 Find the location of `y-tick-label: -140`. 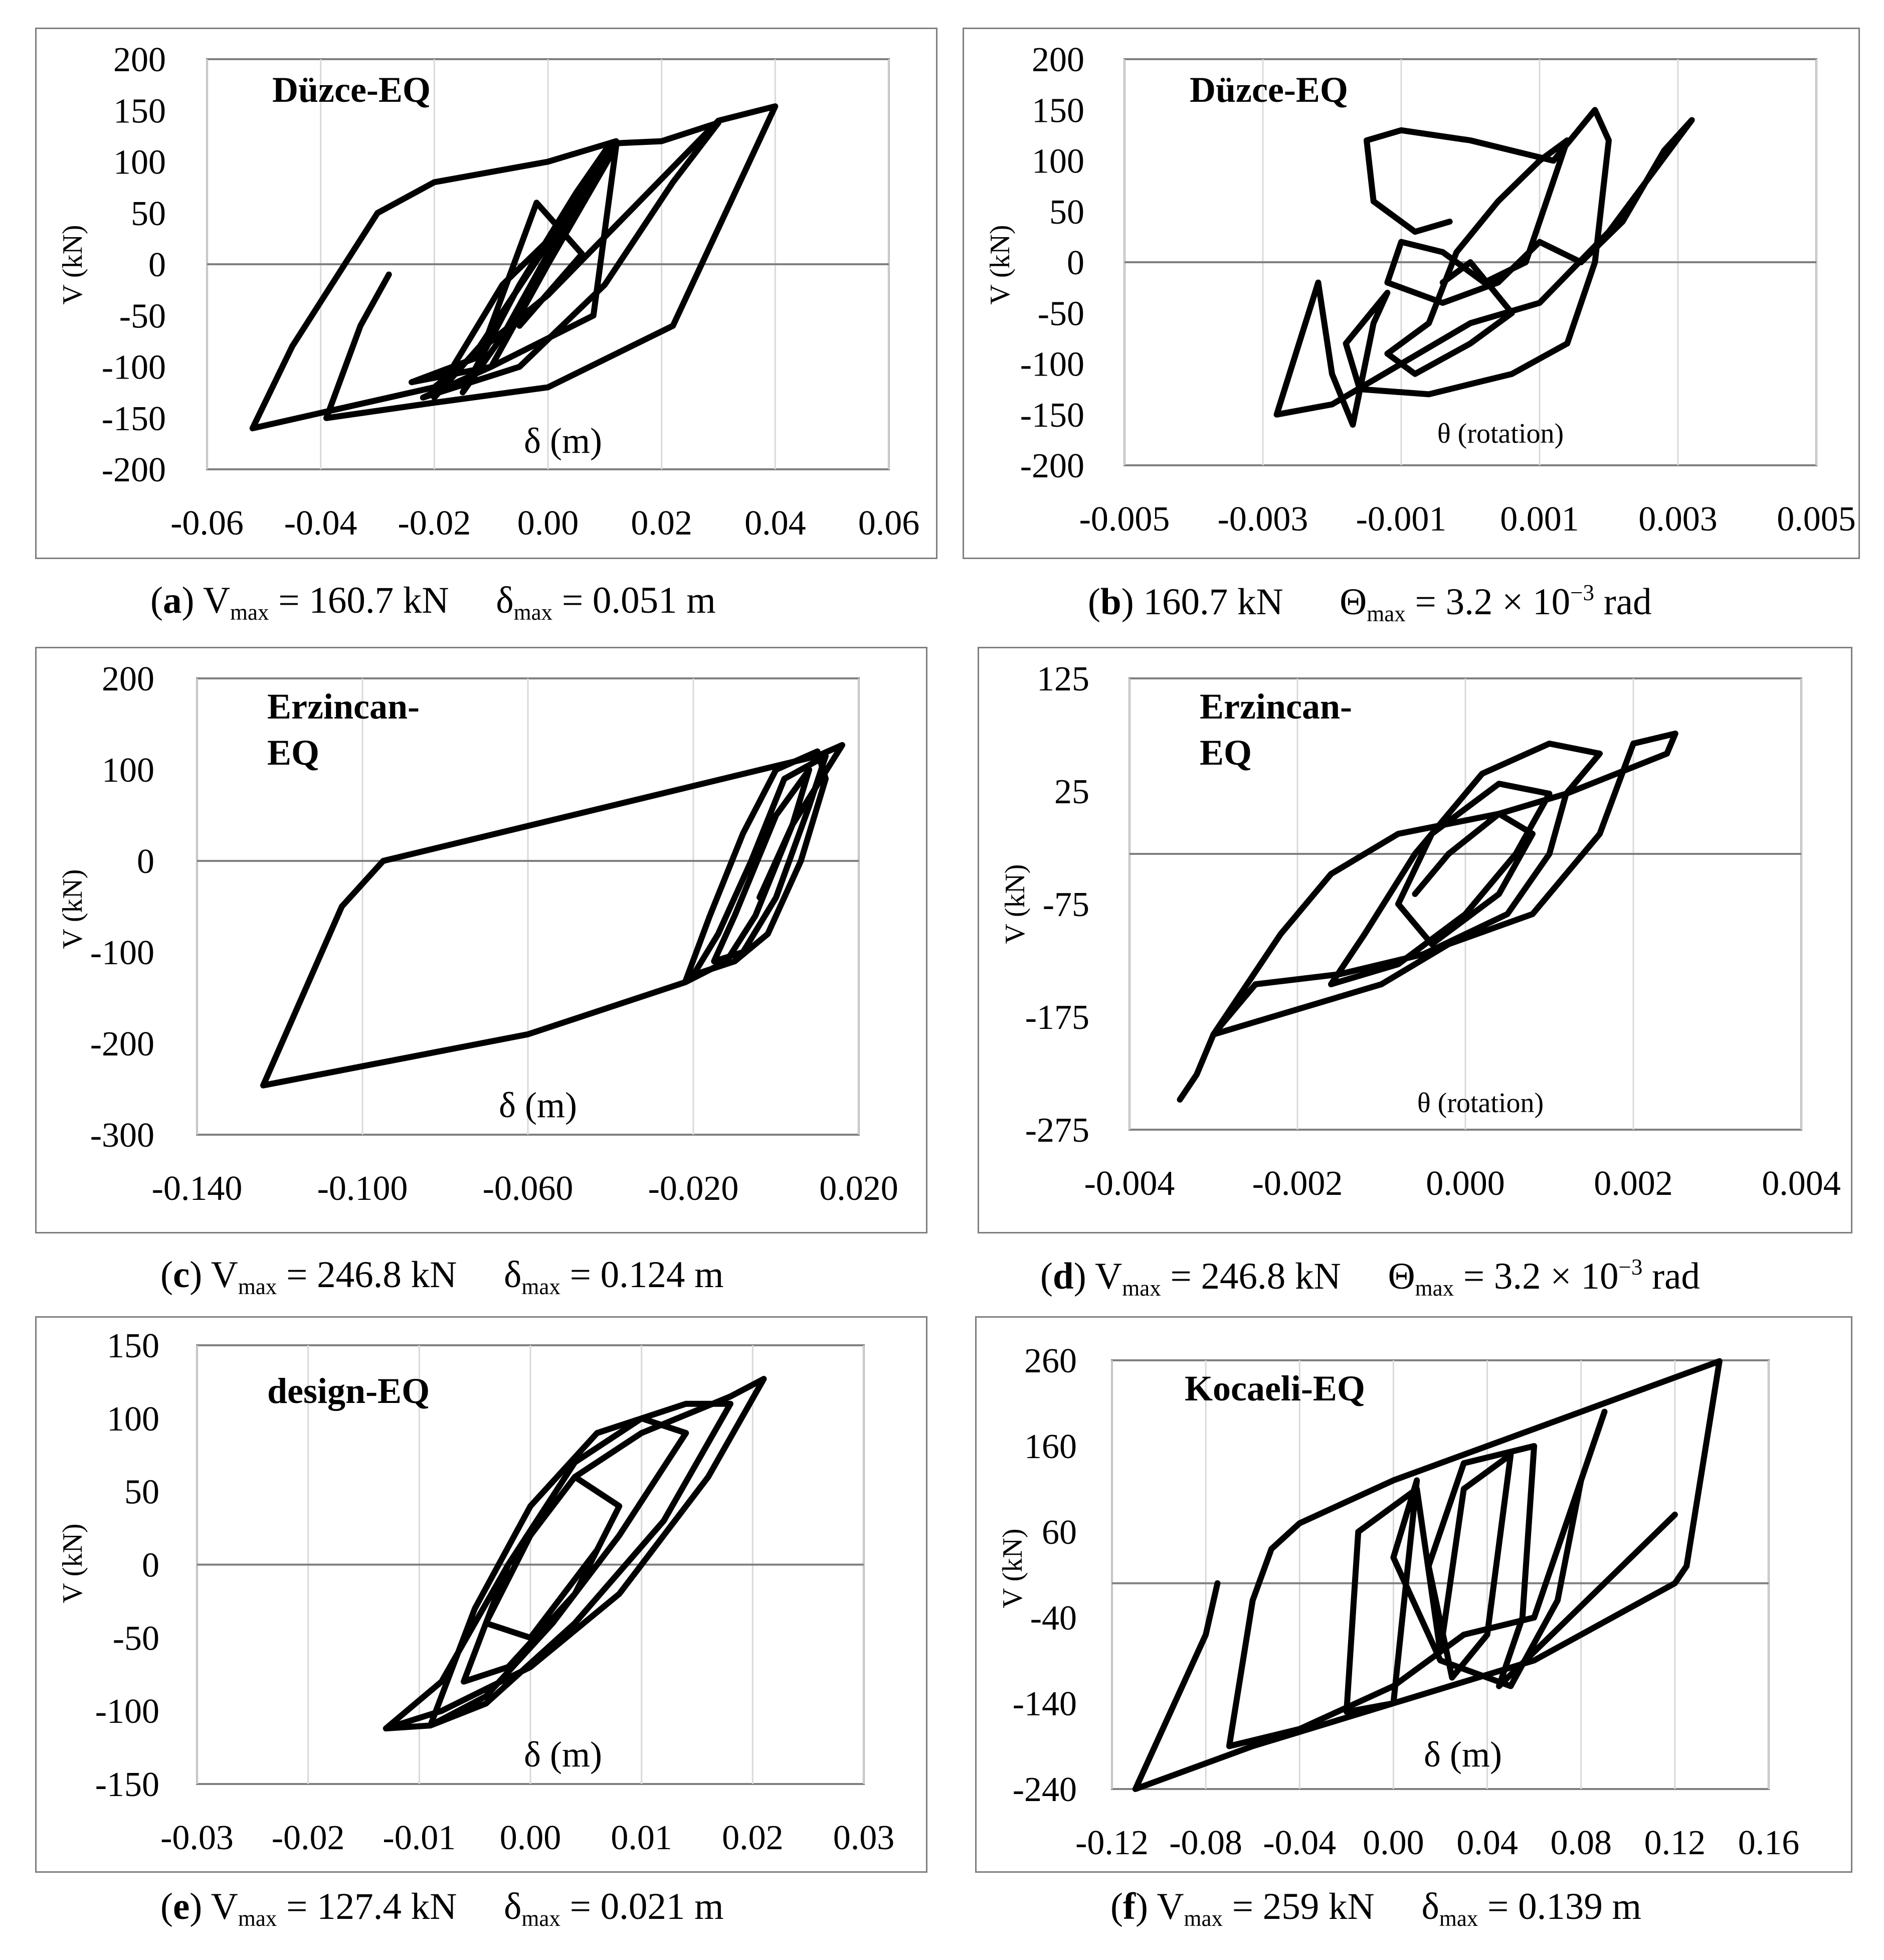

y-tick-label: -140 is located at coordinates (1045, 1704).